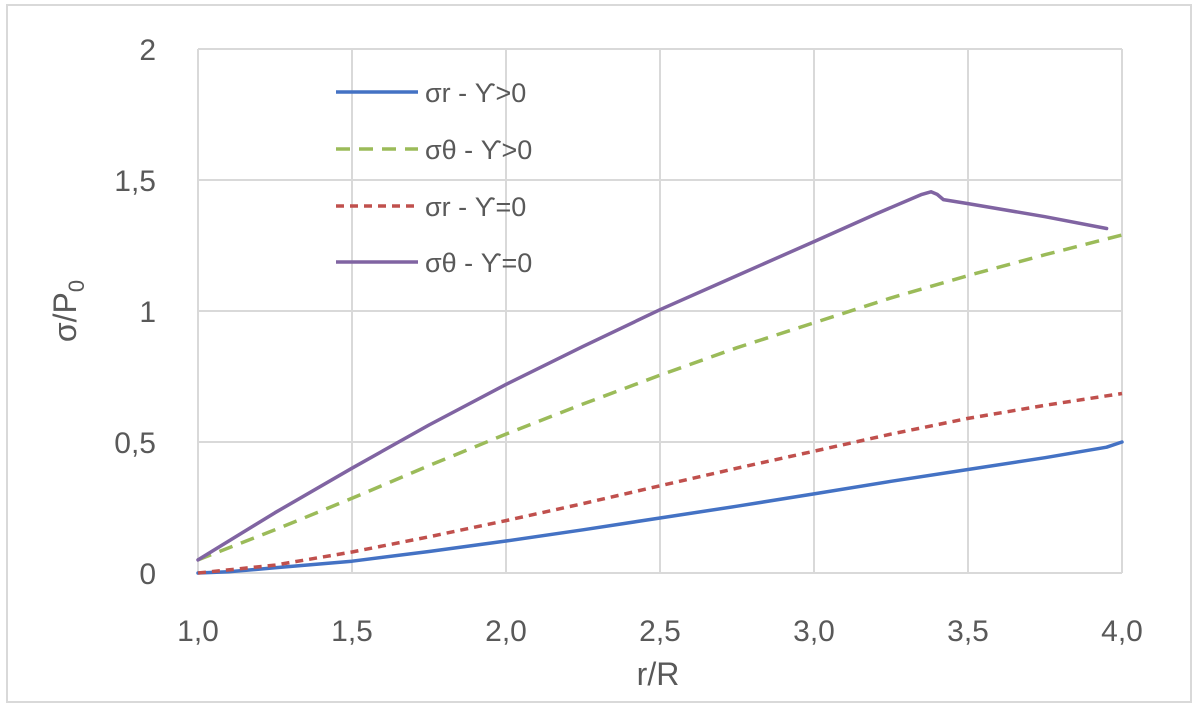  Describe the element at coordinates (65, 317) in the screenshot. I see `y-axis-title-main: σ/P` at that location.